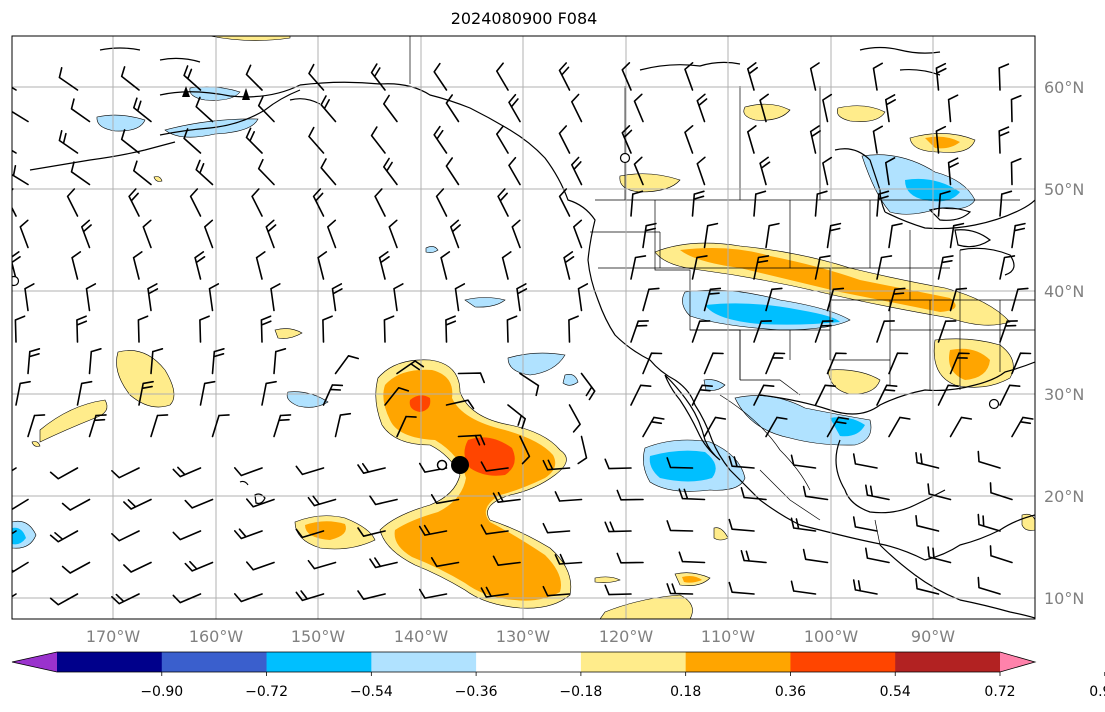 The image size is (1105, 712). Describe the element at coordinates (318, 636) in the screenshot. I see `lon-label: 150°W` at that location.